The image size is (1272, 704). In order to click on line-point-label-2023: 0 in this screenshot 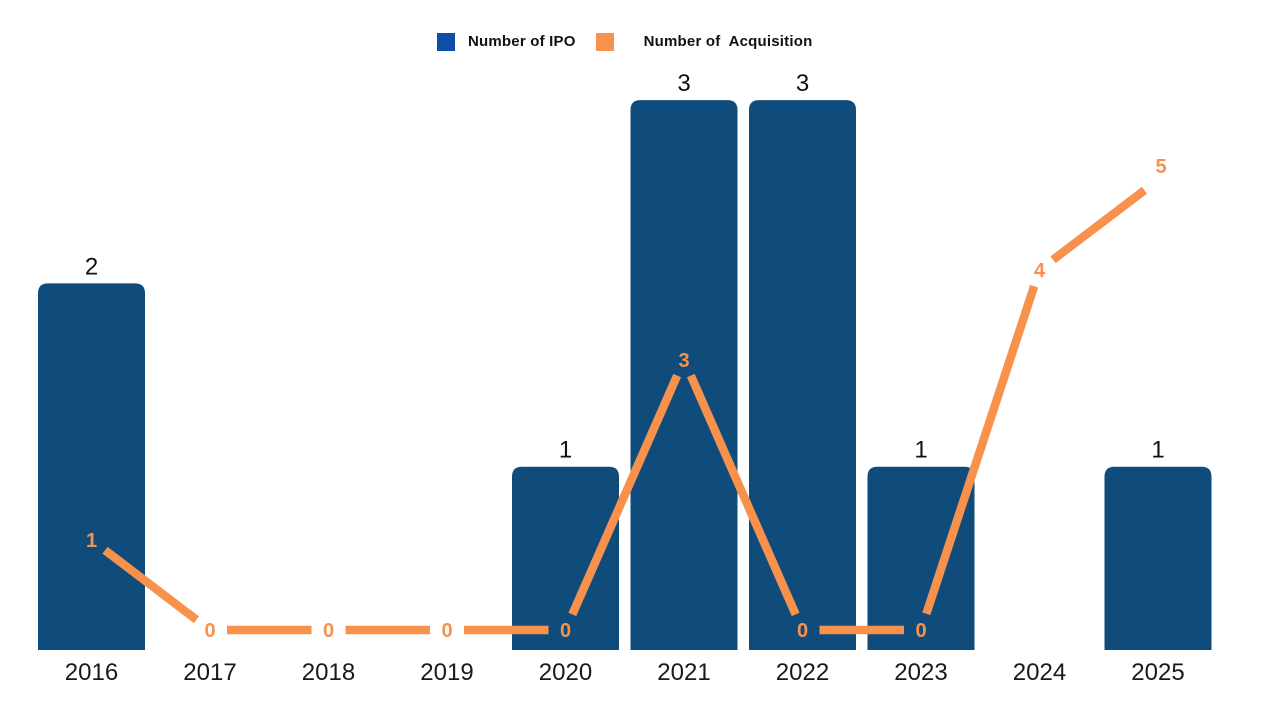, I will do `click(920, 631)`.